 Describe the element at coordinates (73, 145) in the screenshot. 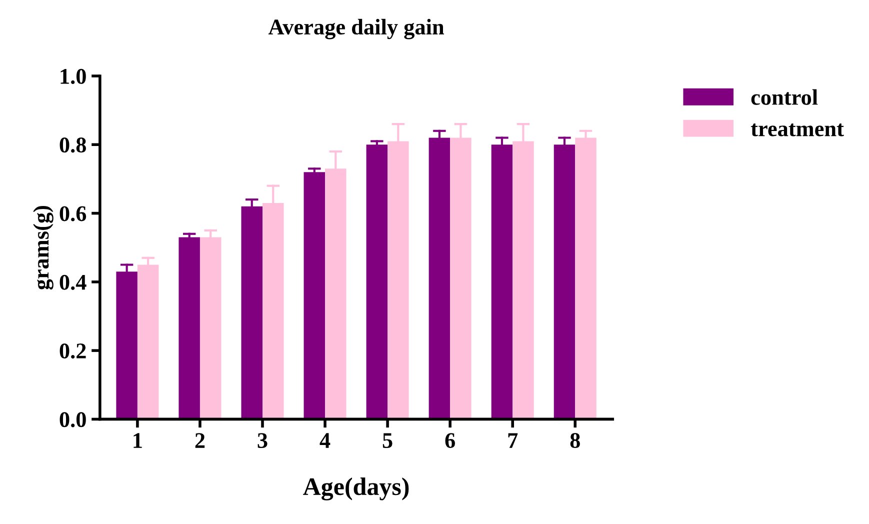

I see `y-tick-label: 0.8` at that location.